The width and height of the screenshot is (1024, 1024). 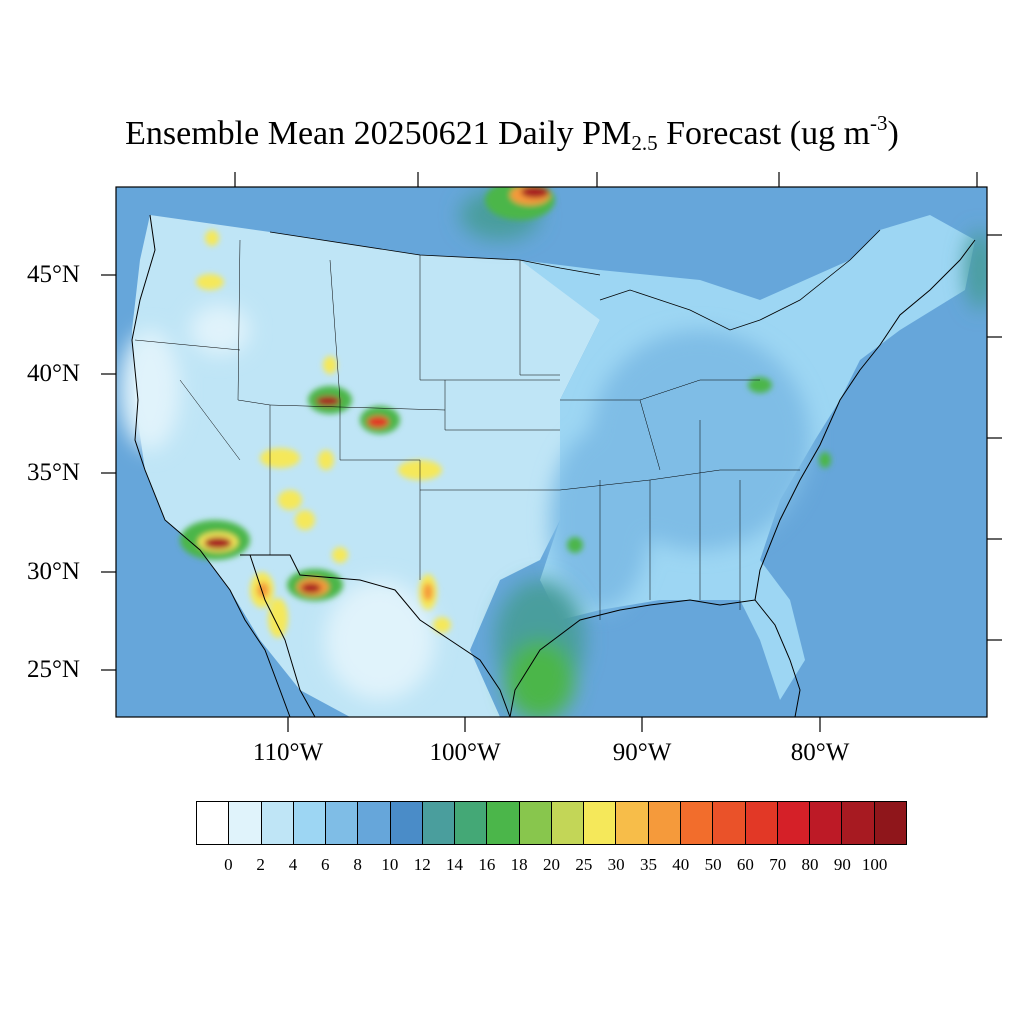 What do you see at coordinates (745, 864) in the screenshot?
I see `colorbar-tick-label: 60` at bounding box center [745, 864].